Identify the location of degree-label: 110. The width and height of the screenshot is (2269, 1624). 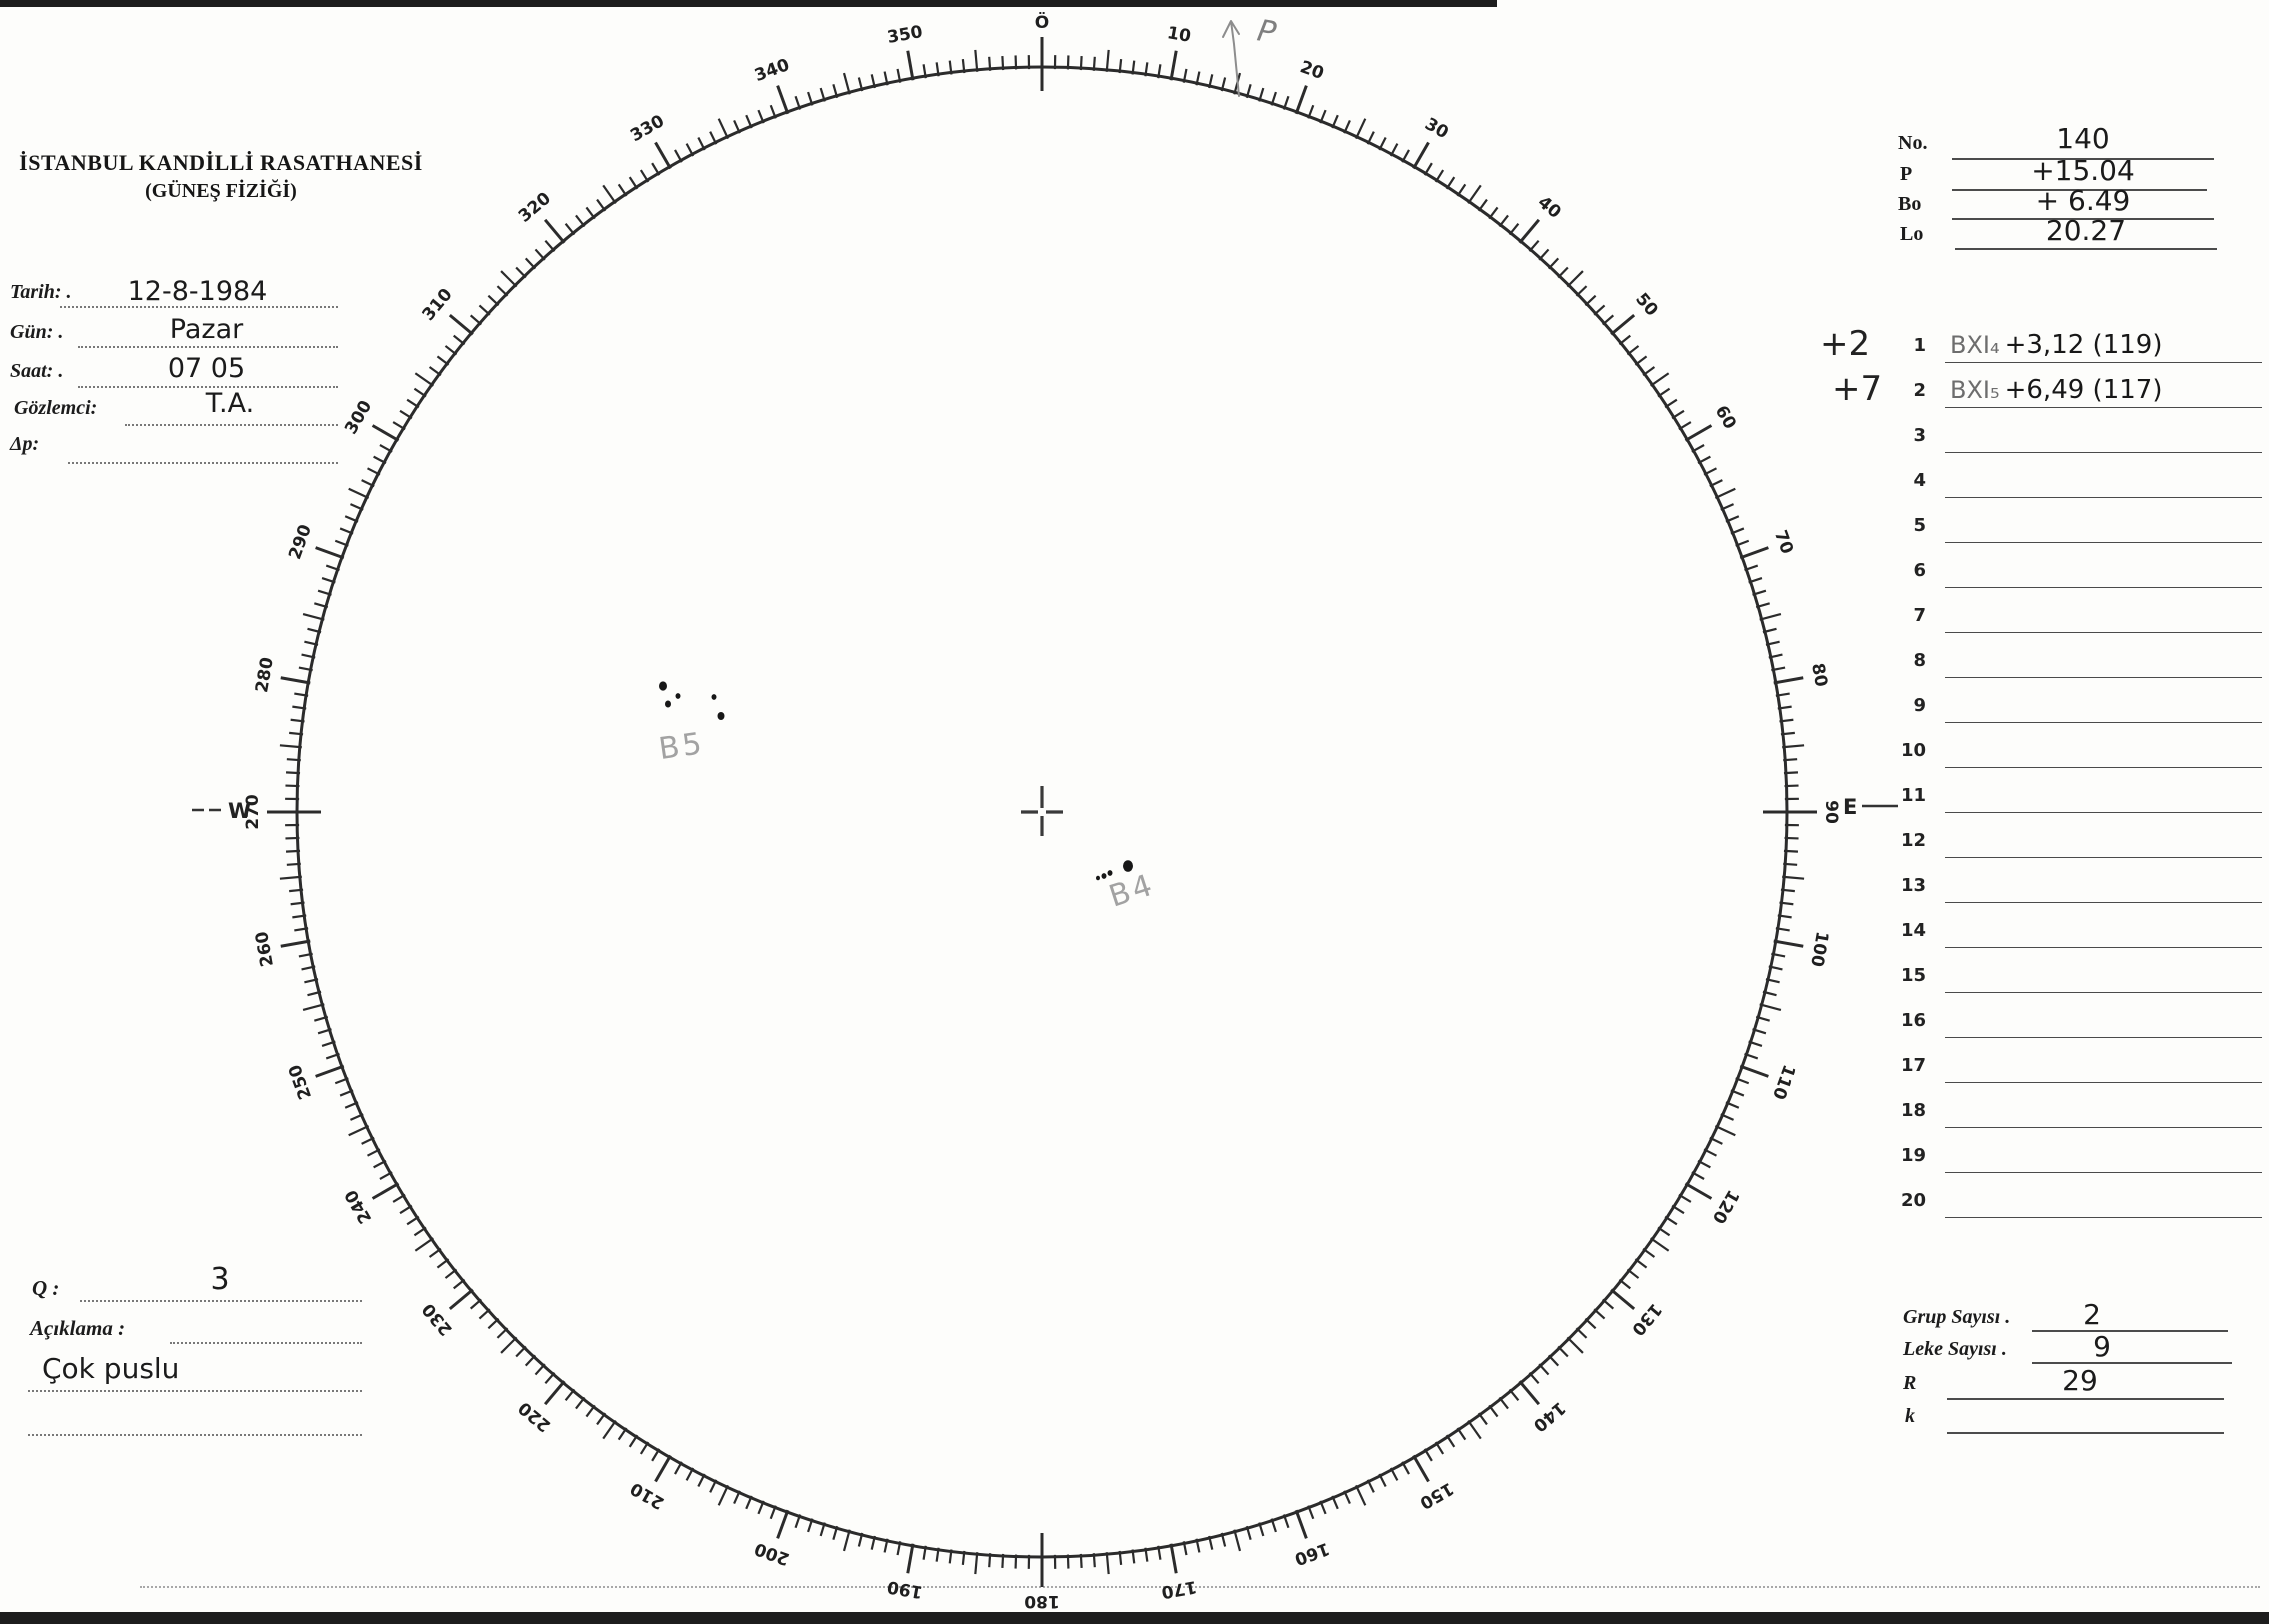
(1783, 1082).